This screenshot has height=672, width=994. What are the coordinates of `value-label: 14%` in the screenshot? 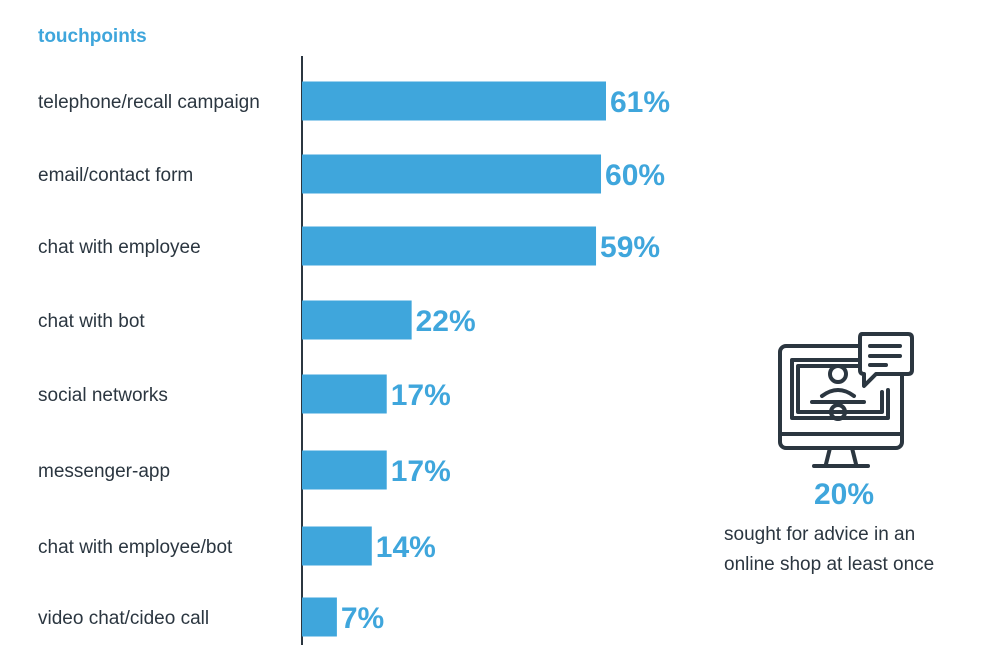 It's located at (406, 547).